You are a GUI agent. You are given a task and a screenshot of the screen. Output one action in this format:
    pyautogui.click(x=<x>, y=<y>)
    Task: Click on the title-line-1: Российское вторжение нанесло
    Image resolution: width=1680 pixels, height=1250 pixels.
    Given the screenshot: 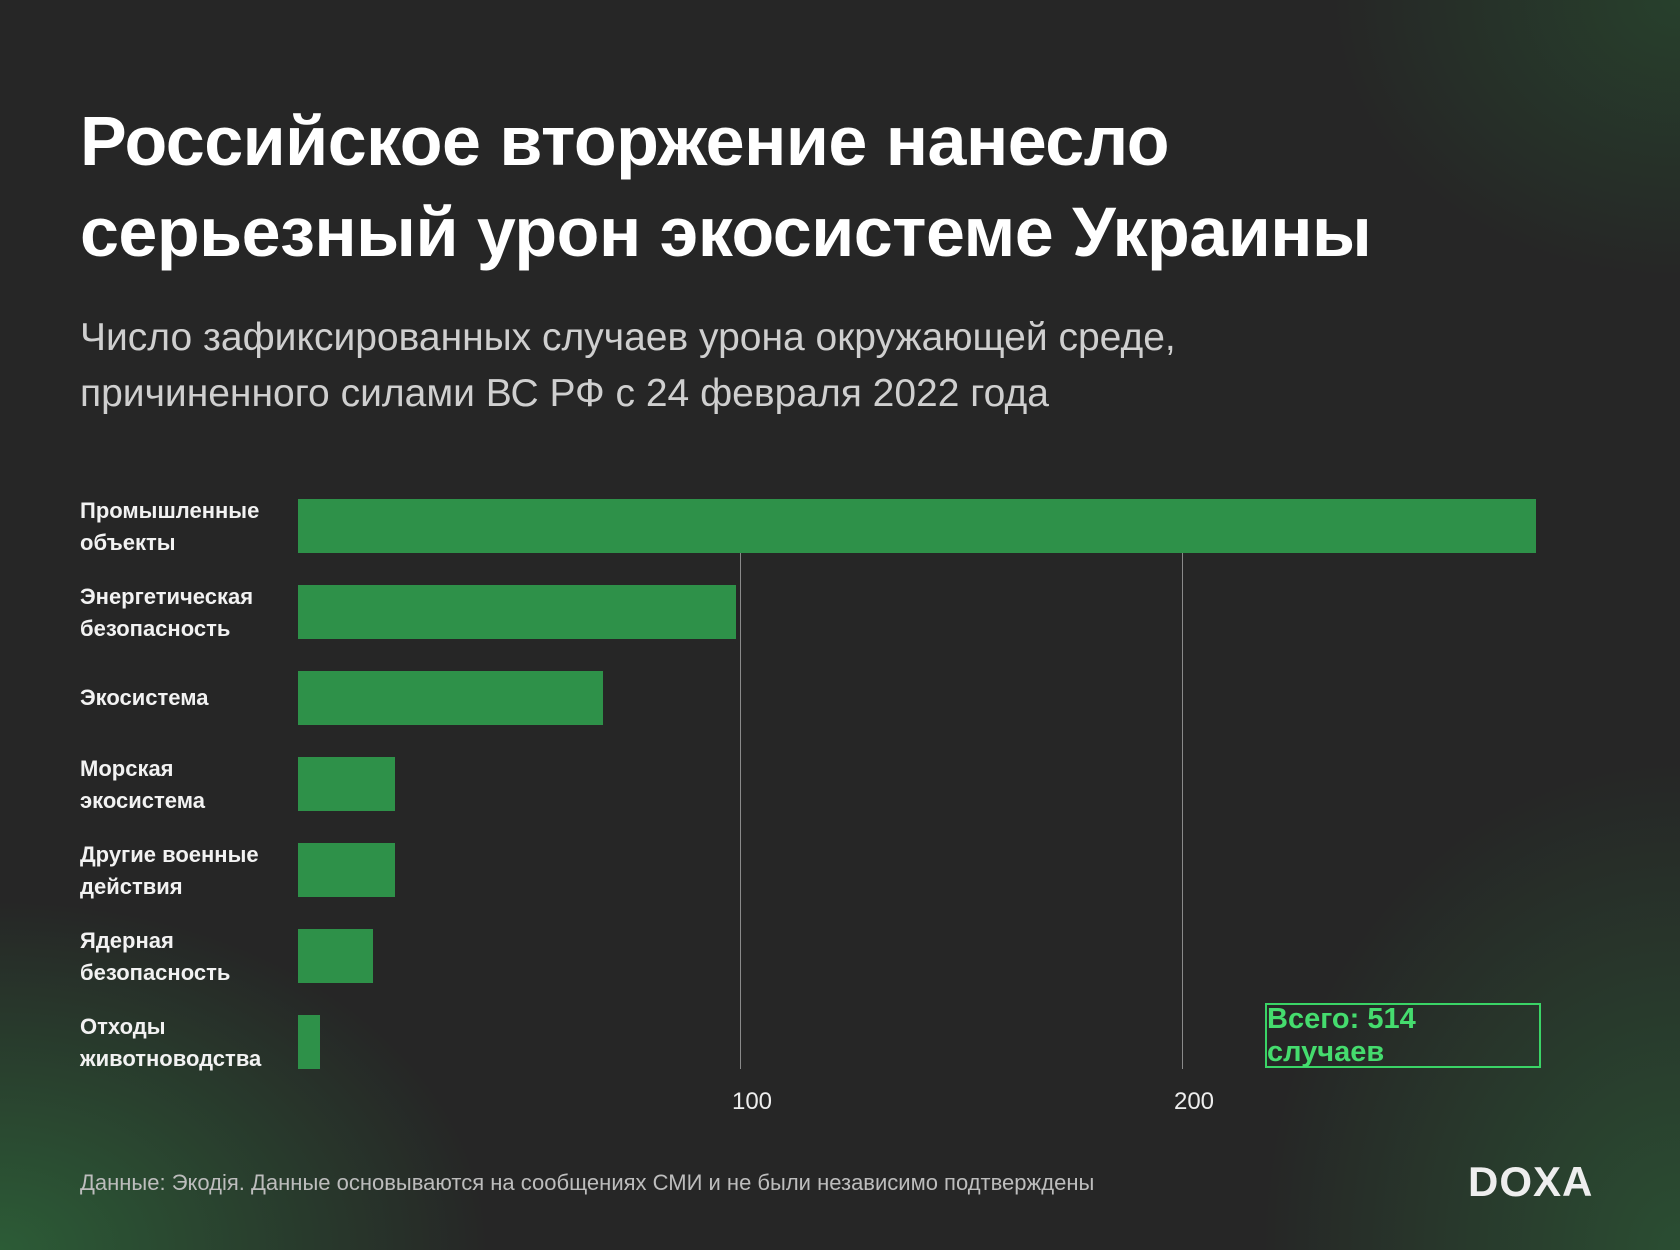 What is the action you would take?
    pyautogui.click(x=625, y=141)
    